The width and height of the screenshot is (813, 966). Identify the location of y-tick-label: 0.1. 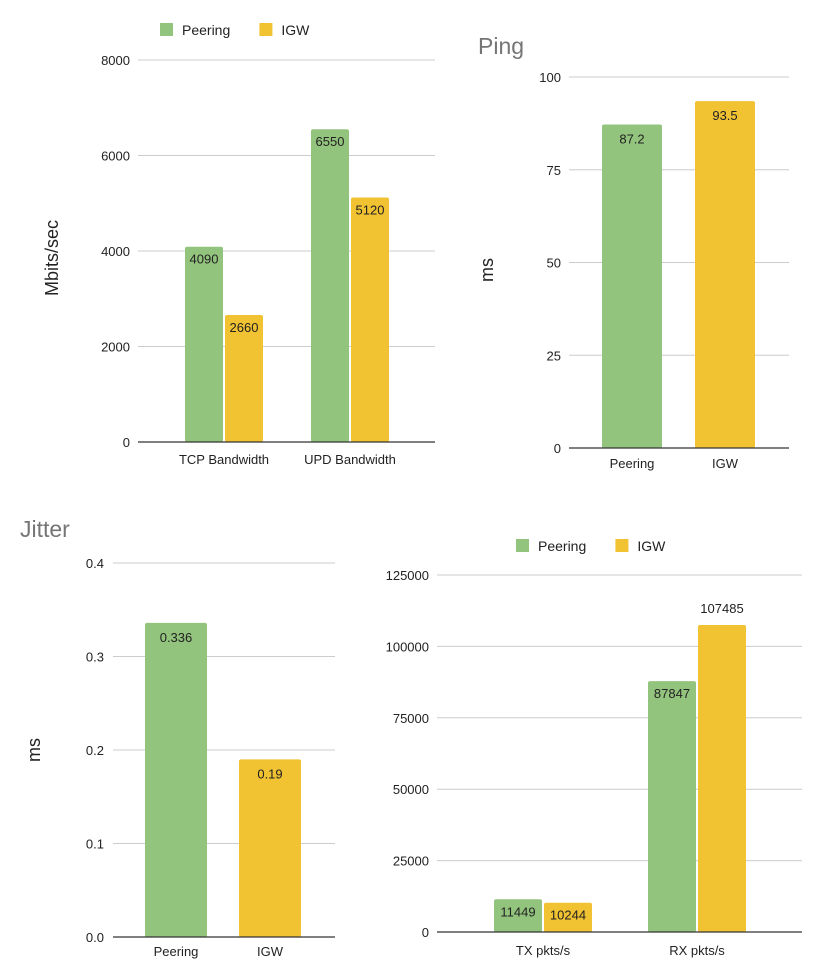
(95, 844).